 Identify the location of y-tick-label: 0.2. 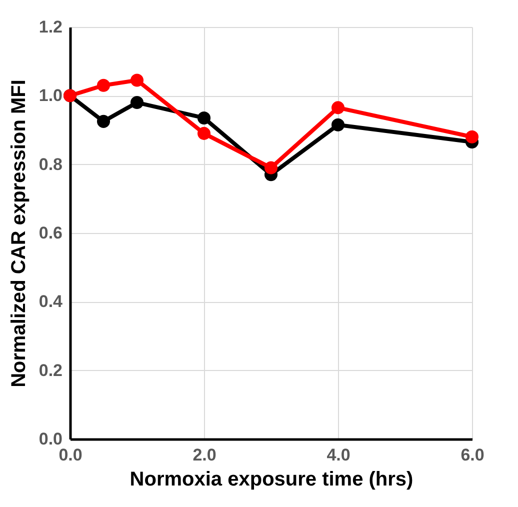
(50, 370).